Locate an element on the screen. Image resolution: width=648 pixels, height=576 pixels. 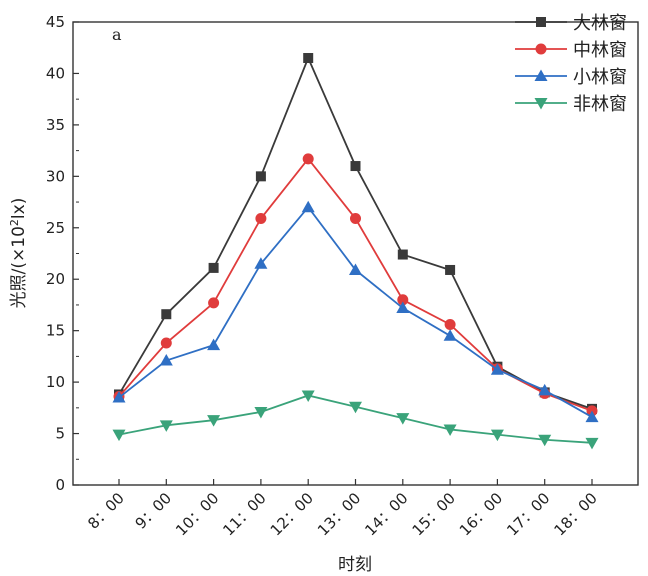
y-tick-label: 0 is located at coordinates (60, 485).